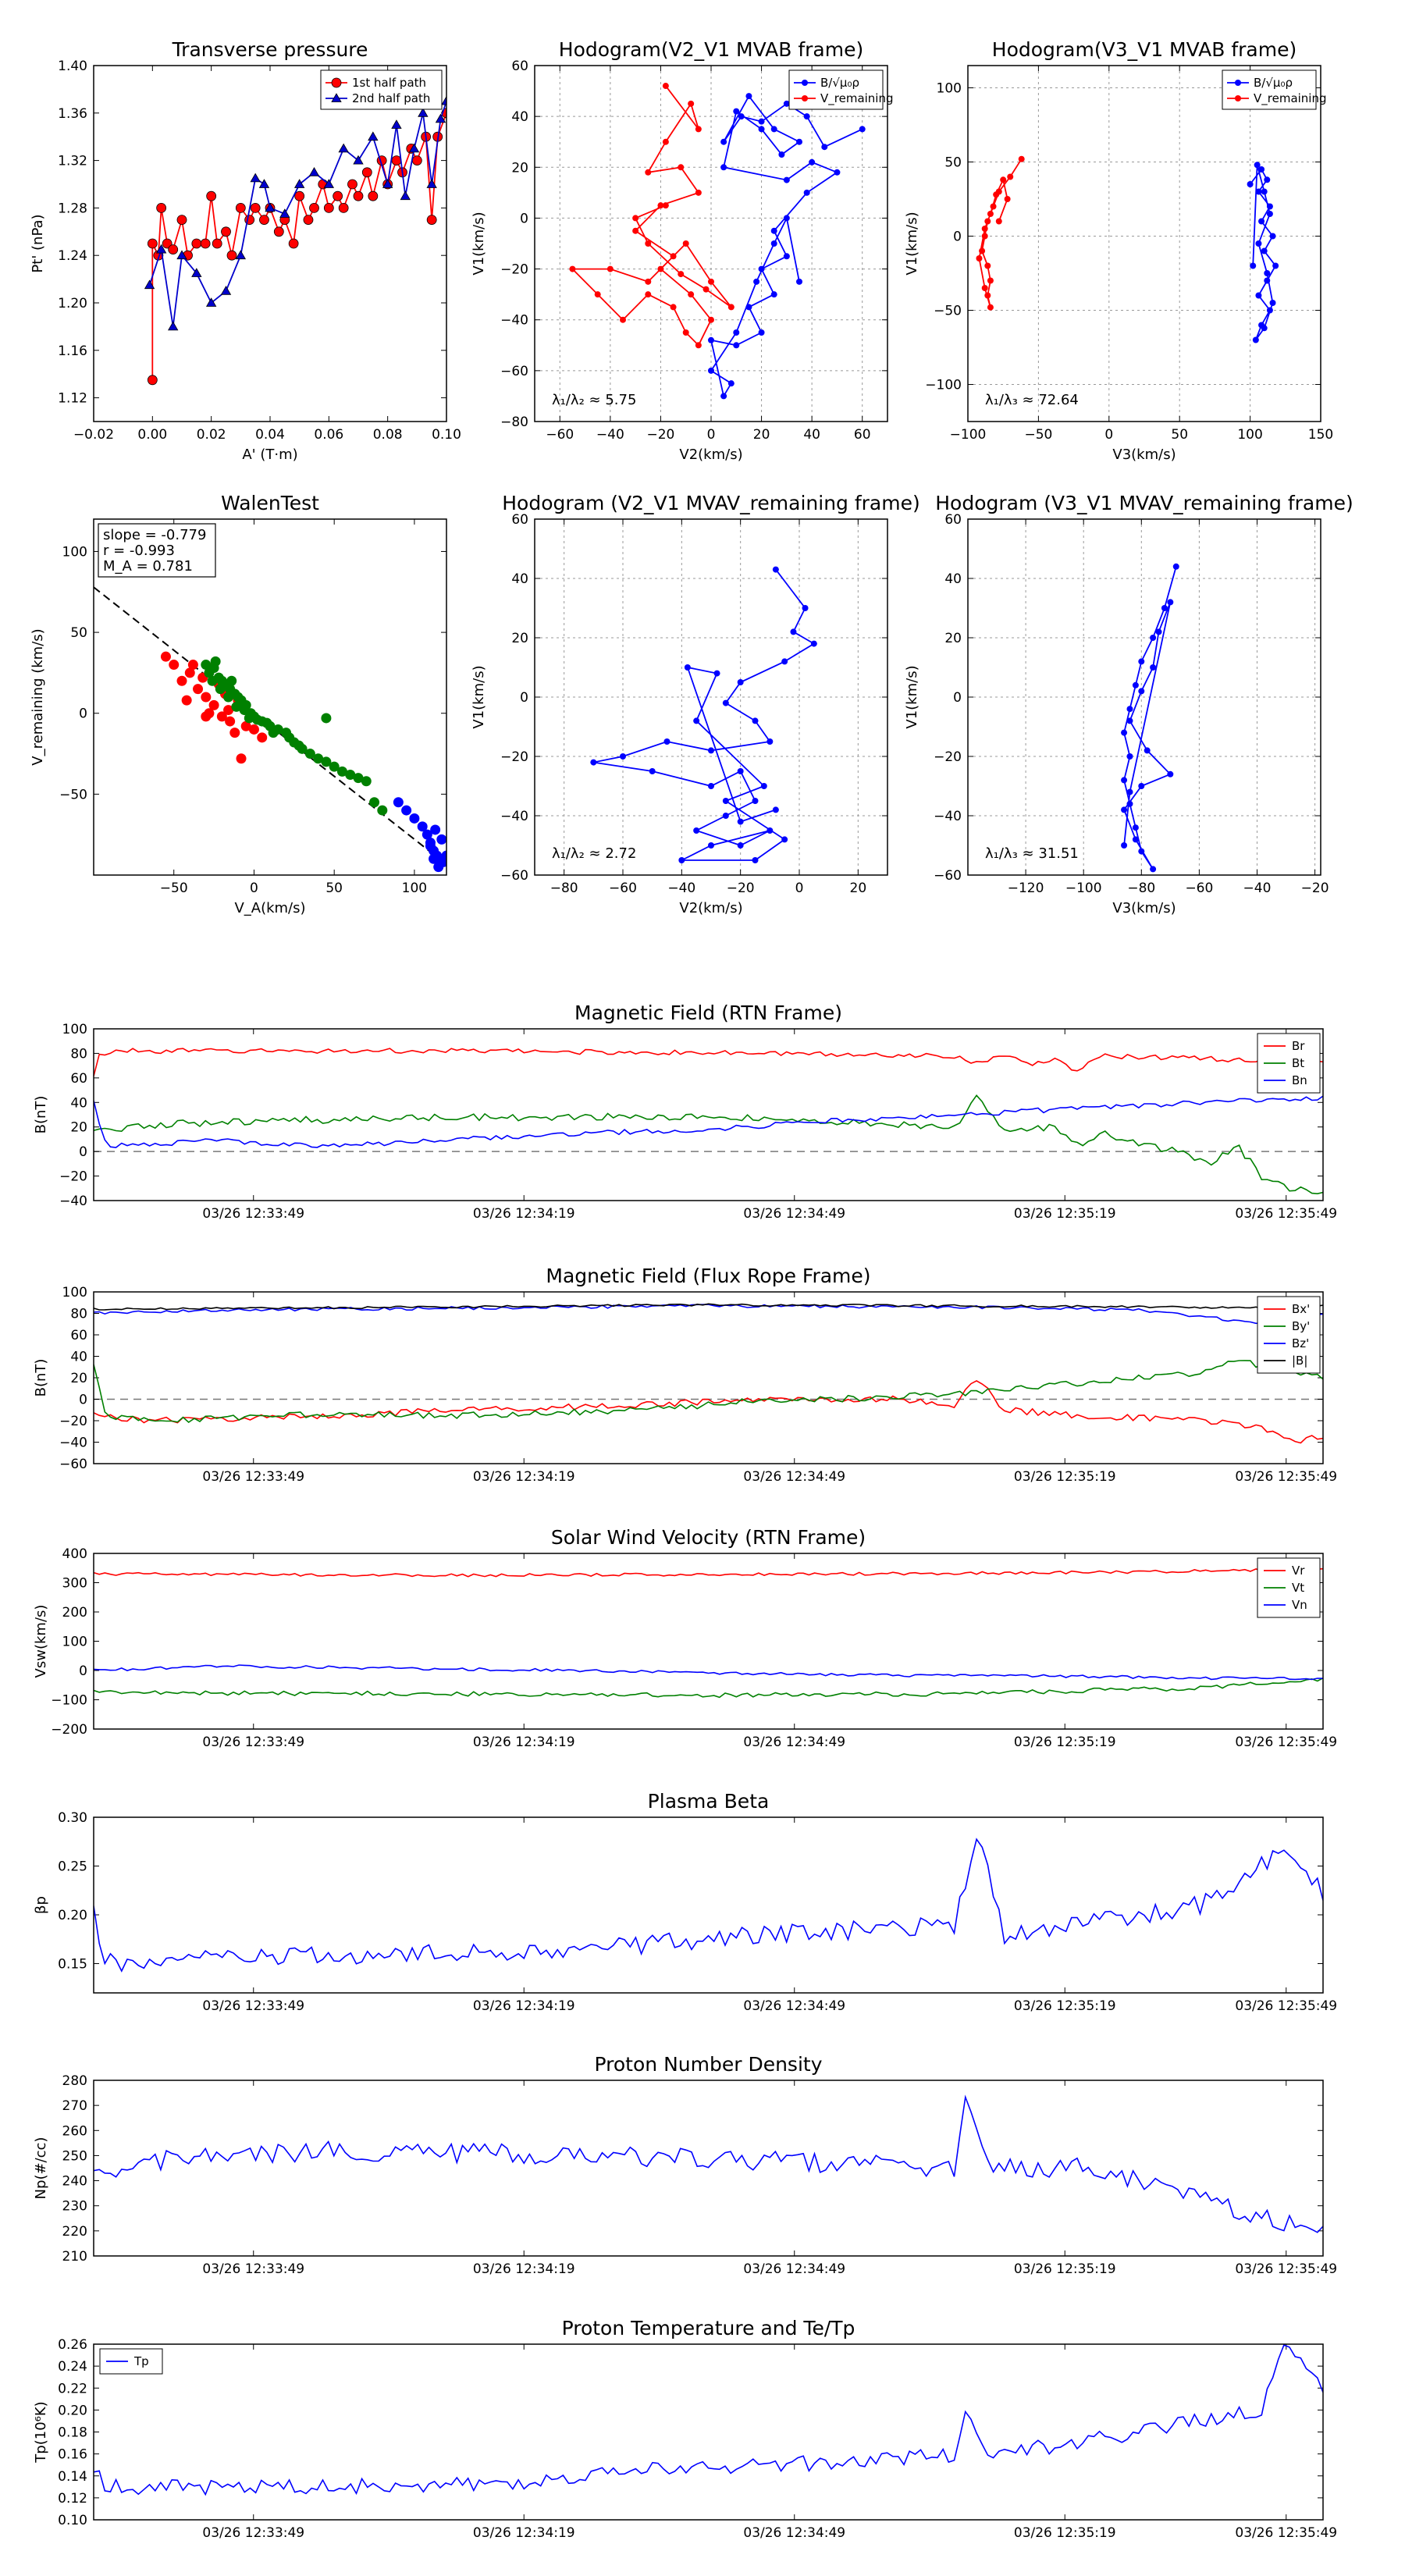  What do you see at coordinates (708, 1276) in the screenshot?
I see `chart-title: Magnetic Field (Flux Rope Frame)` at bounding box center [708, 1276].